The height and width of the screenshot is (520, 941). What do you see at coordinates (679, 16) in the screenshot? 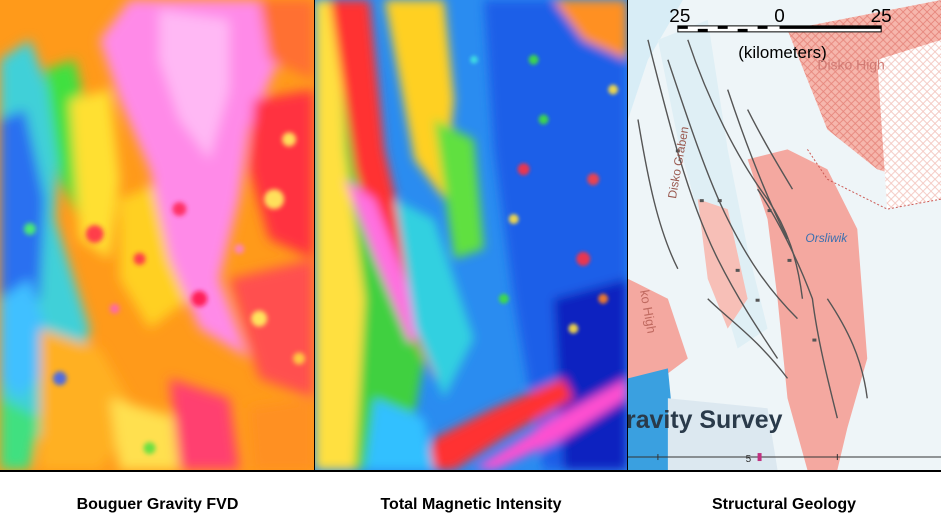
I see `scale-left-label: 25` at bounding box center [679, 16].